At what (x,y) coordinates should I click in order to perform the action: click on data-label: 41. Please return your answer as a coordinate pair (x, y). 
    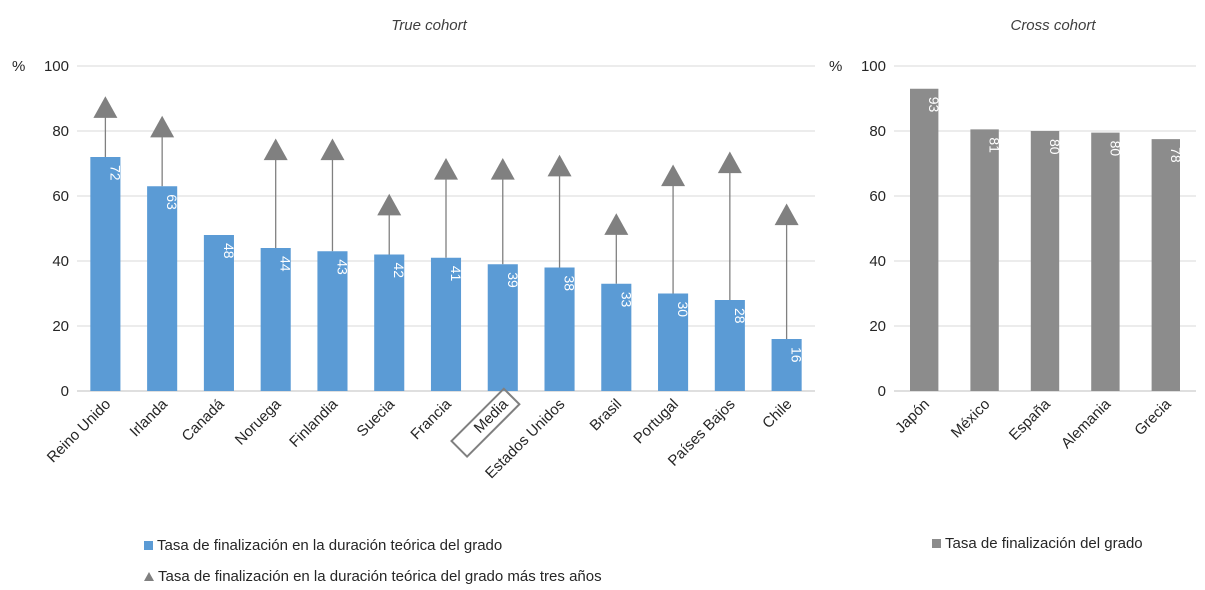
    Looking at the image, I should click on (456, 274).